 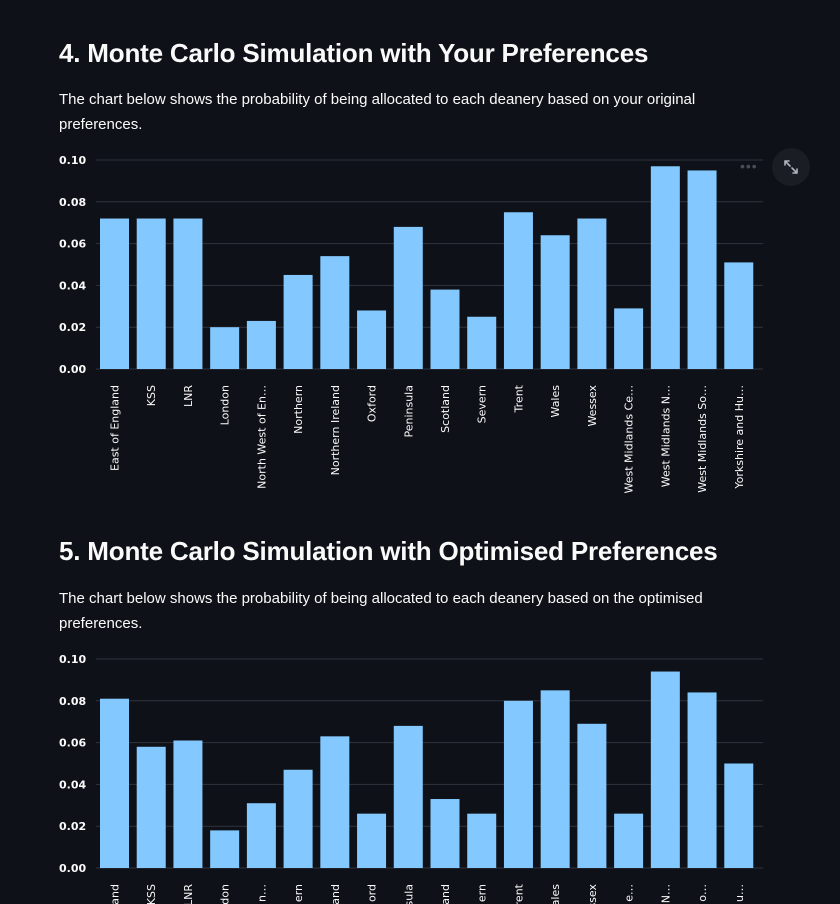 What do you see at coordinates (555, 401) in the screenshot?
I see `x-tick-label: Wales` at bounding box center [555, 401].